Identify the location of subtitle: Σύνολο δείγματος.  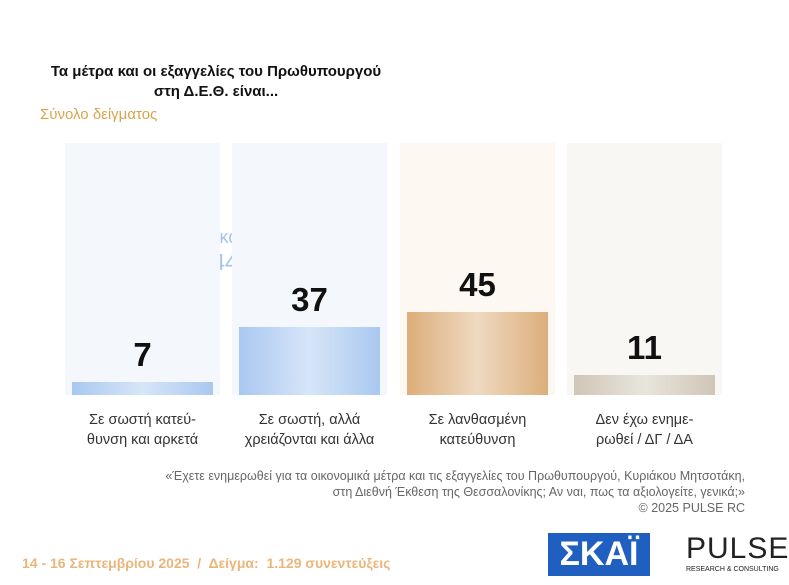
(99, 114).